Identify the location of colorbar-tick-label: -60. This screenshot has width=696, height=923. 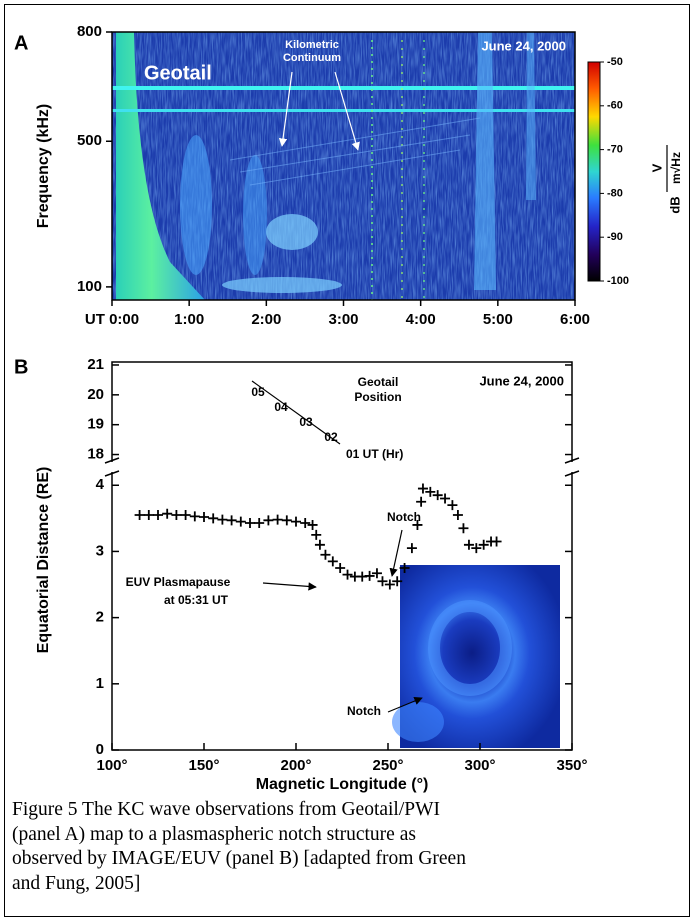
(615, 106).